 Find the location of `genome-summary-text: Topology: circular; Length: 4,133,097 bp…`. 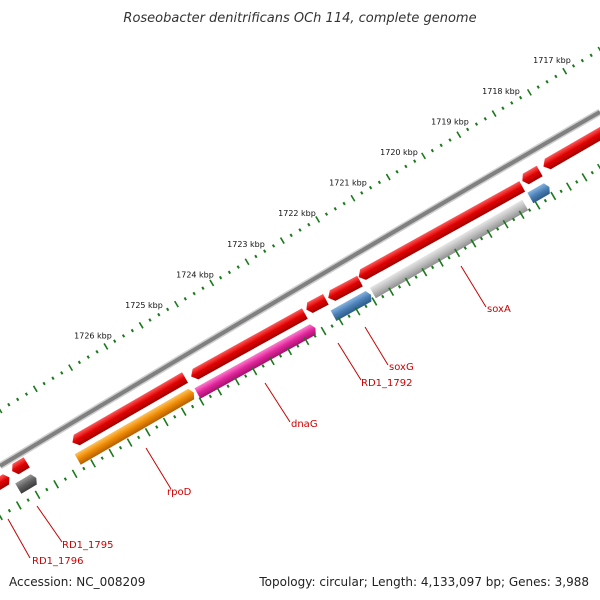

genome-summary-text: Topology: circular; Length: 4,133,097 bp… is located at coordinates (423, 582).